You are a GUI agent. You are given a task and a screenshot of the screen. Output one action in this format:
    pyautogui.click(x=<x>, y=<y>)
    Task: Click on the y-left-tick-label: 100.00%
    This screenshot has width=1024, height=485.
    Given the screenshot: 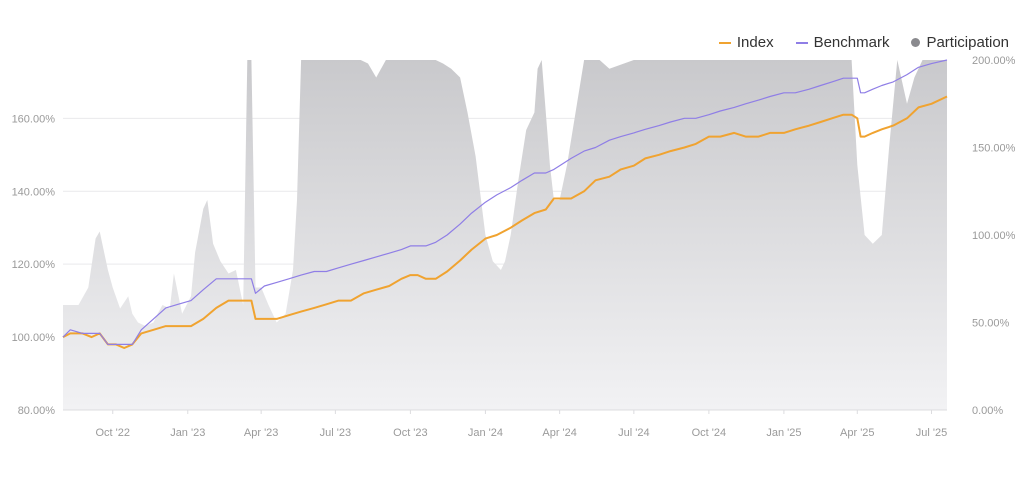 What is the action you would take?
    pyautogui.click(x=34, y=338)
    